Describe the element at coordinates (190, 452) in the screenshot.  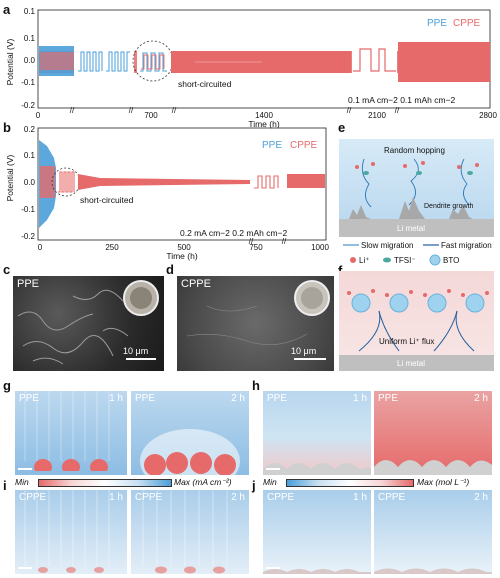
I see `sim-g-2h-drawing` at that location.